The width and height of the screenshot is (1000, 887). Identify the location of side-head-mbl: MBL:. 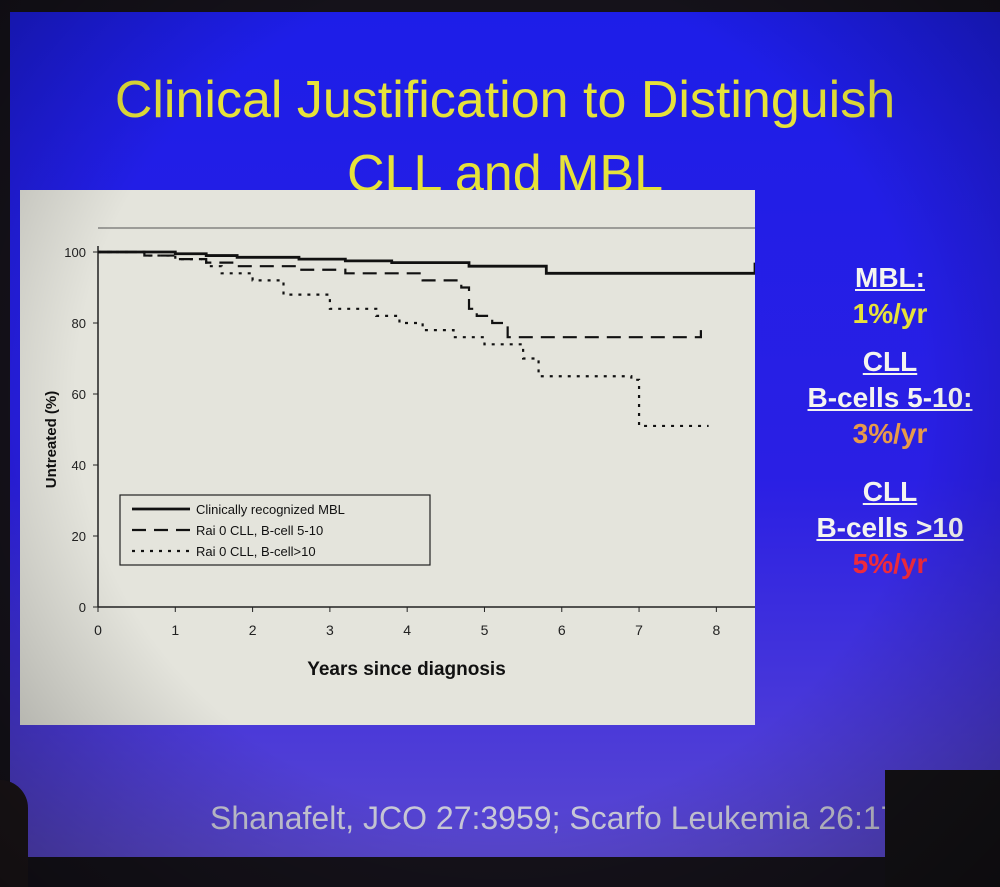
(890, 277).